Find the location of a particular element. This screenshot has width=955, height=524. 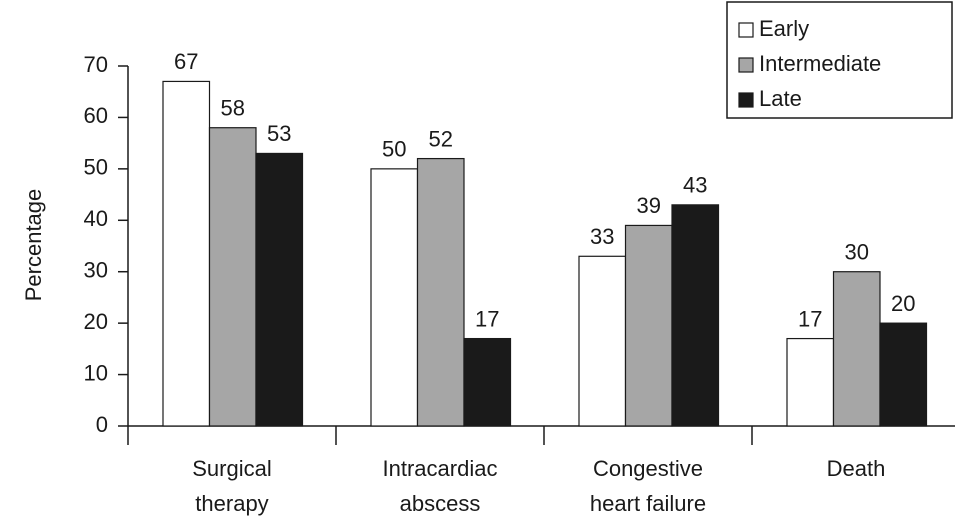

data-label: 39 is located at coordinates (649, 205).